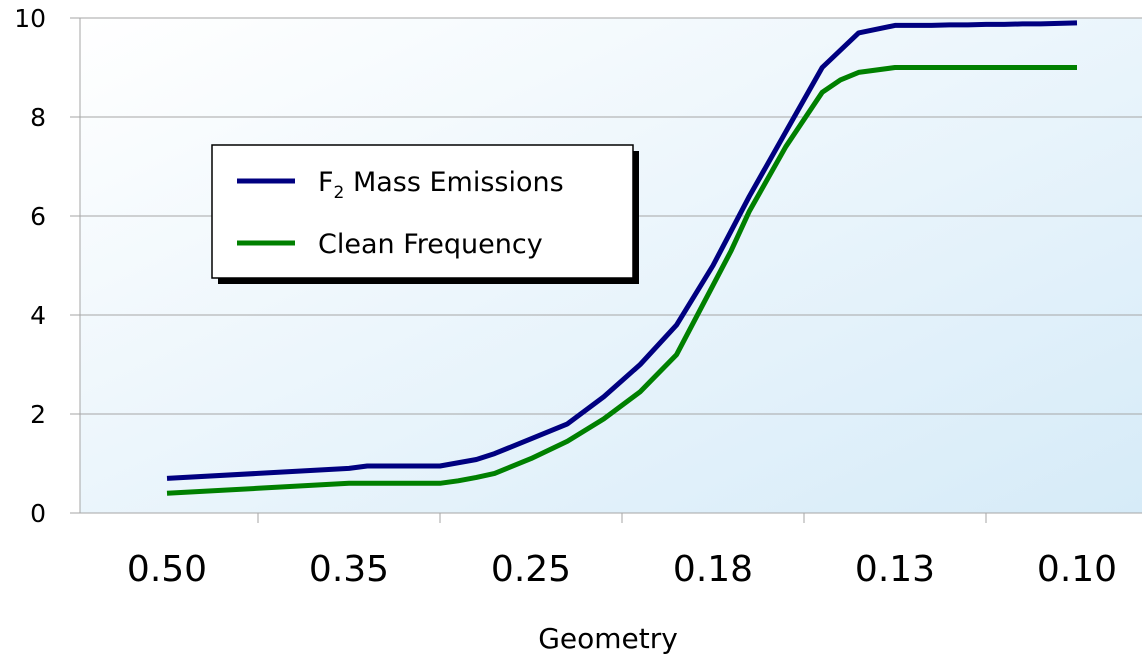  Describe the element at coordinates (30, 18) in the screenshot. I see `y-tick-label: 10` at that location.